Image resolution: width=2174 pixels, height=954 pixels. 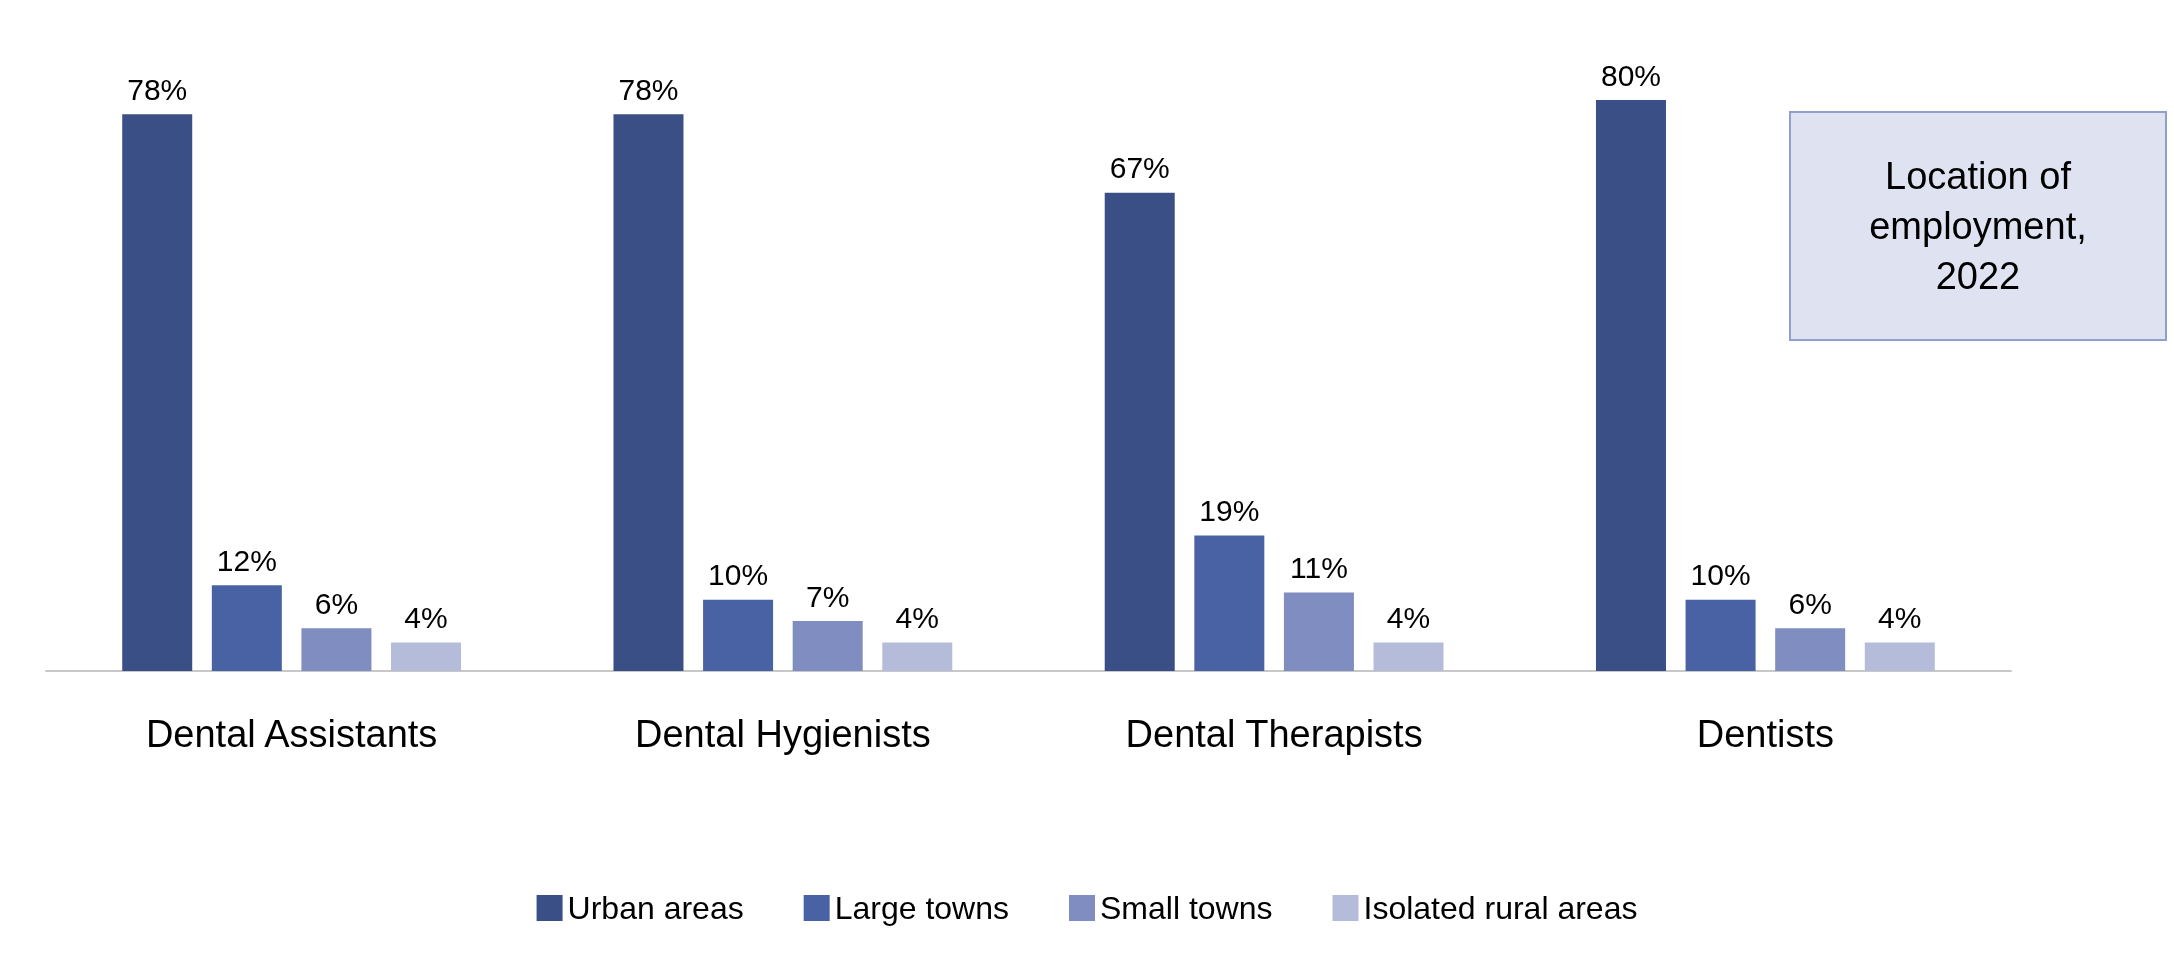 What do you see at coordinates (1630, 75) in the screenshot?
I see `data-label: 80%` at bounding box center [1630, 75].